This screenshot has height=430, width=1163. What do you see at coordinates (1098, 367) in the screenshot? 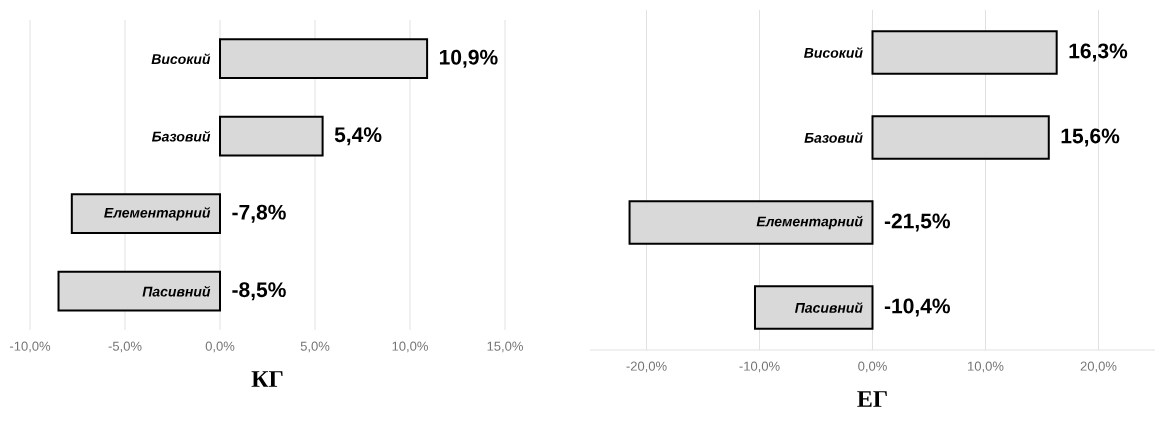
I see `x-tick-label: 20,0%` at bounding box center [1098, 367].